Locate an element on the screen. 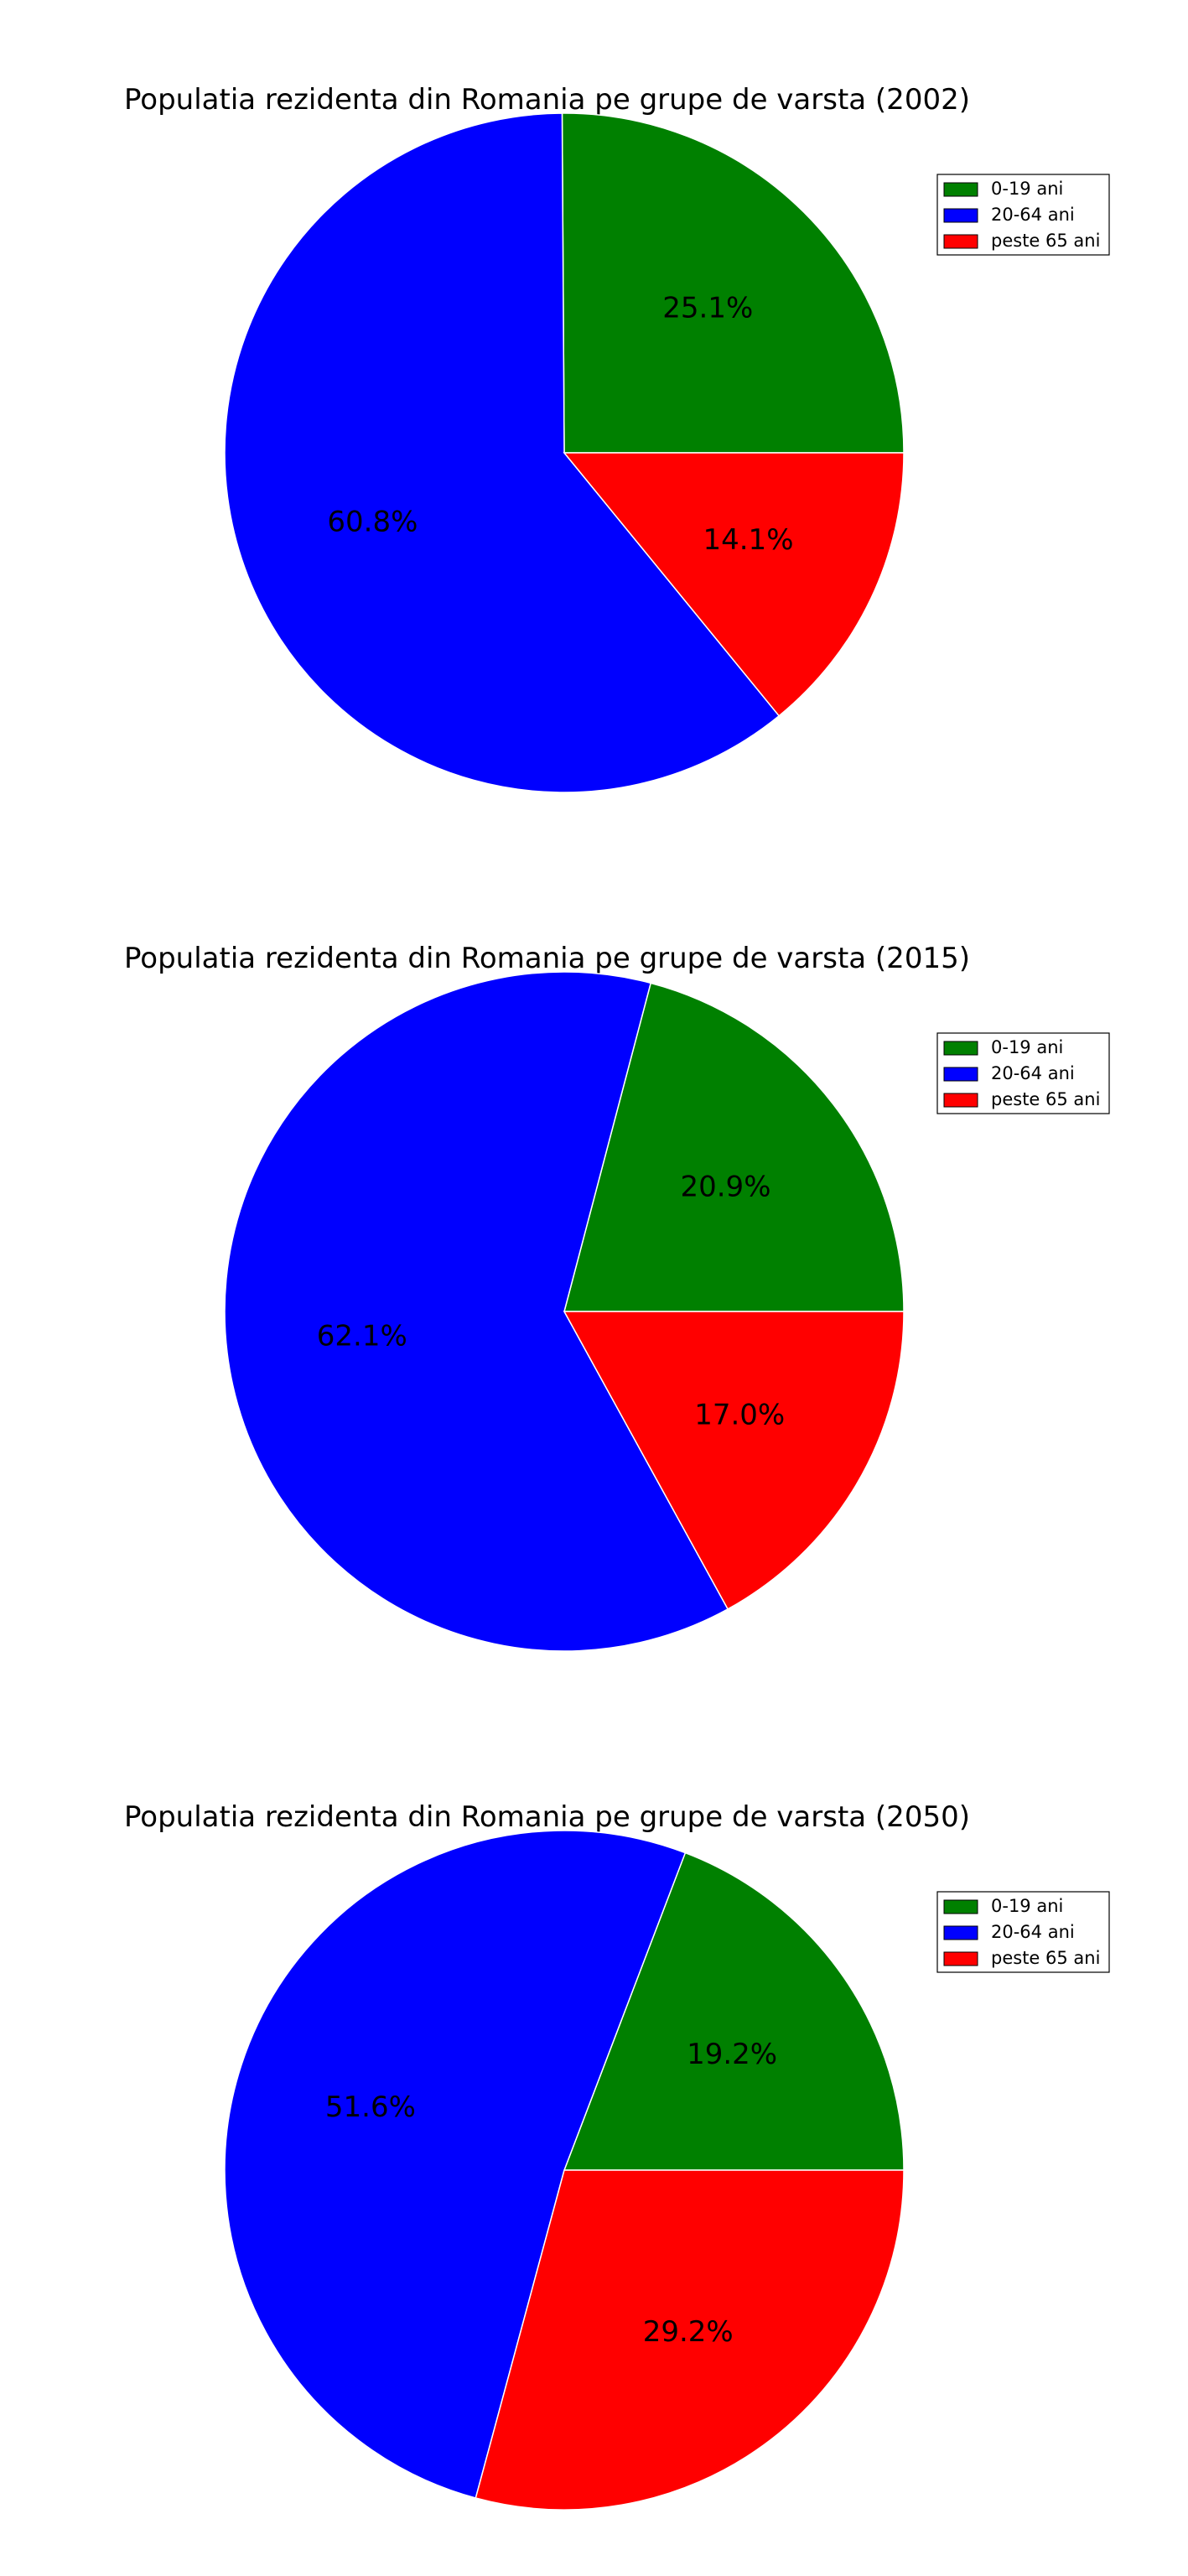 The width and height of the screenshot is (1188, 2576). pie-percent-label: 14.1% is located at coordinates (748, 540).